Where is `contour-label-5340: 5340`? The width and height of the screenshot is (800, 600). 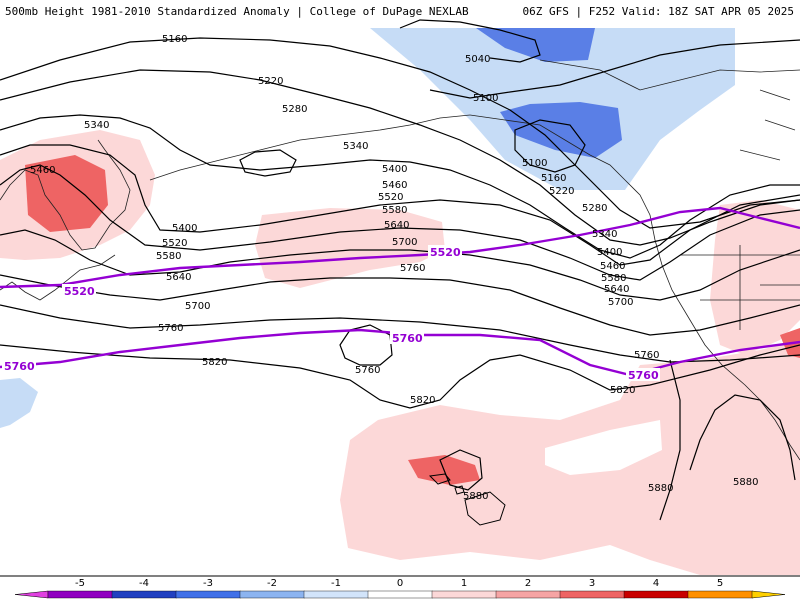
contour-label-5340: 5340 is located at coordinates (96, 125).